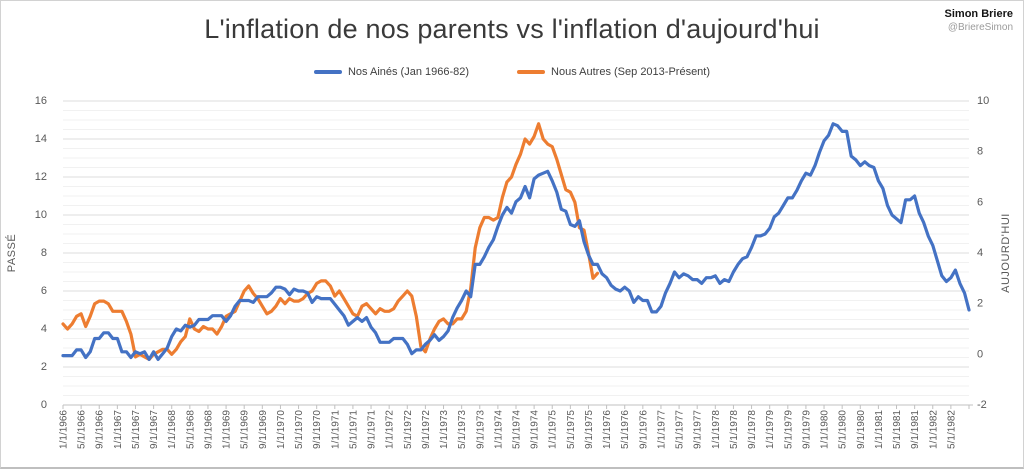  What do you see at coordinates (571, 429) in the screenshot?
I see `x-axis-tick-label: 5/1/1975` at bounding box center [571, 429].